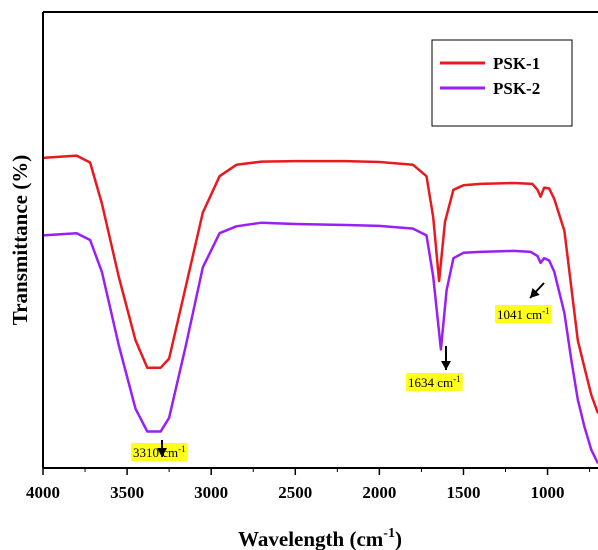 This screenshot has width=598, height=550. I want to click on annotation-label: 3310 cm-1, so click(159, 452).